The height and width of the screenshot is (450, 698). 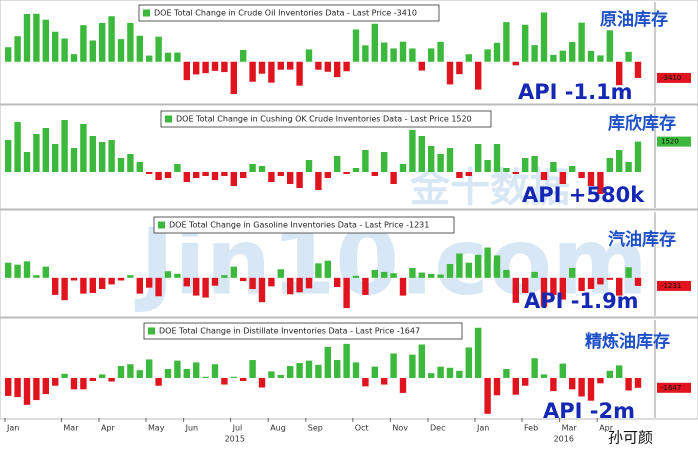 I want to click on annotation-title: 汽油库存, so click(x=642, y=239).